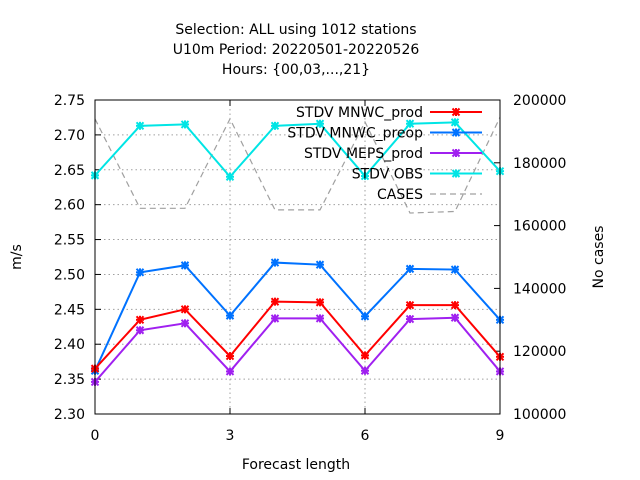  I want to click on y-axis-right: 100000 120000 140000 160000 180000 200000, so click(530, 258).